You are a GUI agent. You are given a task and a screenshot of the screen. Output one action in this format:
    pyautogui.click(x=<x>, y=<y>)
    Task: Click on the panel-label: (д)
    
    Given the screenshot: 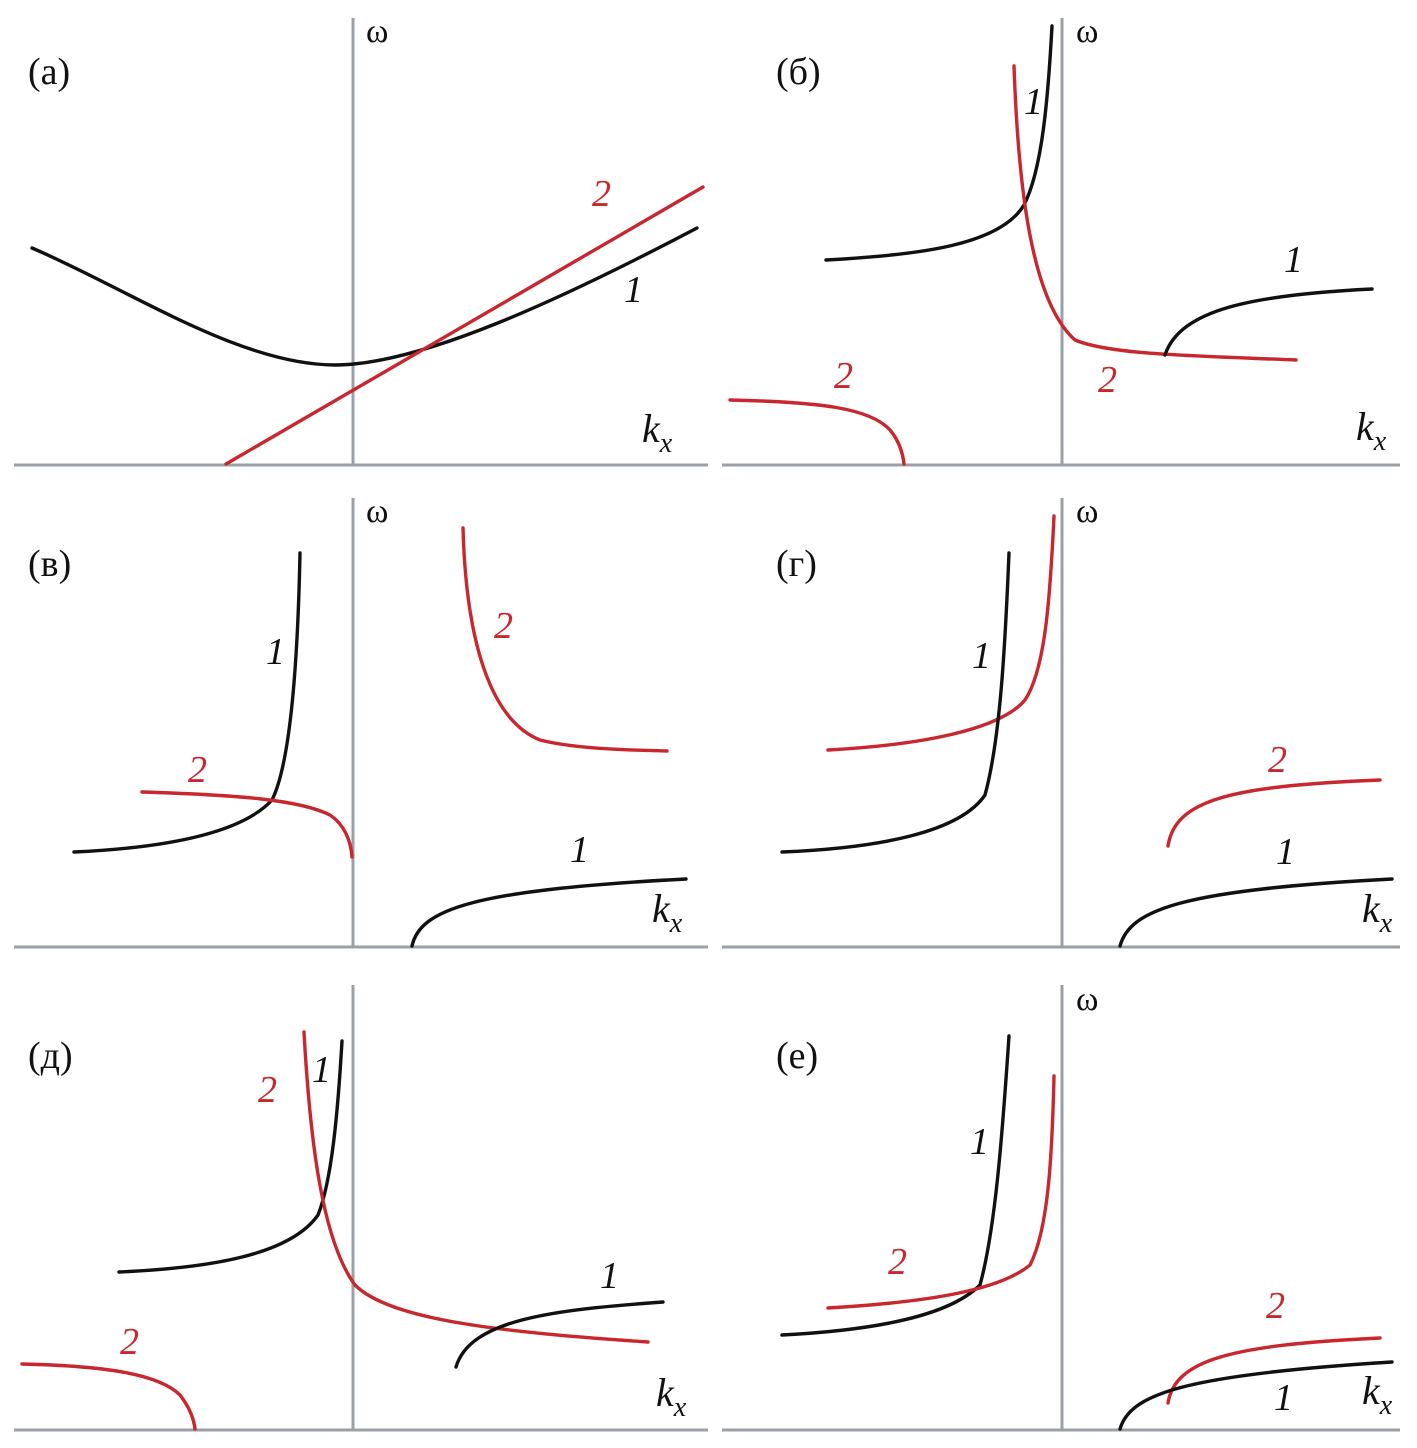 What is the action you would take?
    pyautogui.click(x=50, y=1056)
    